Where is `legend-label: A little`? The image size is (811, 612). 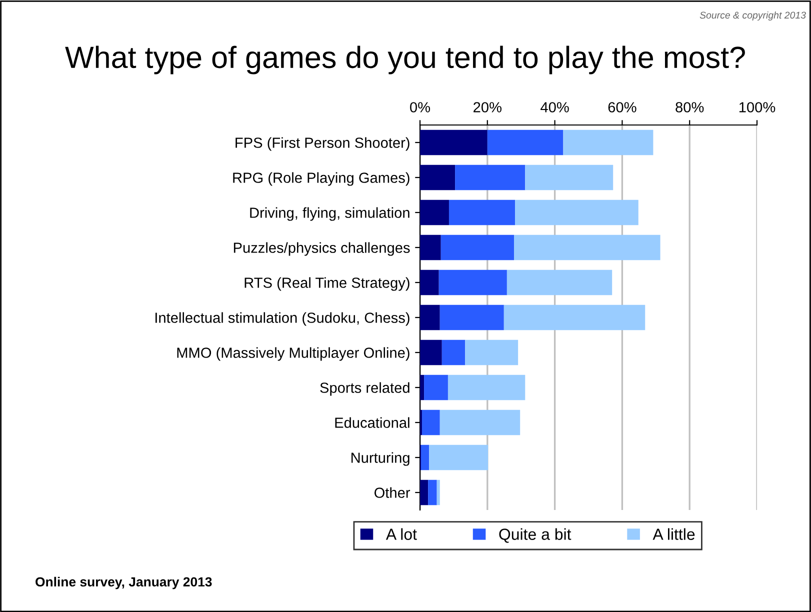
legend-label: A little is located at coordinates (673, 534).